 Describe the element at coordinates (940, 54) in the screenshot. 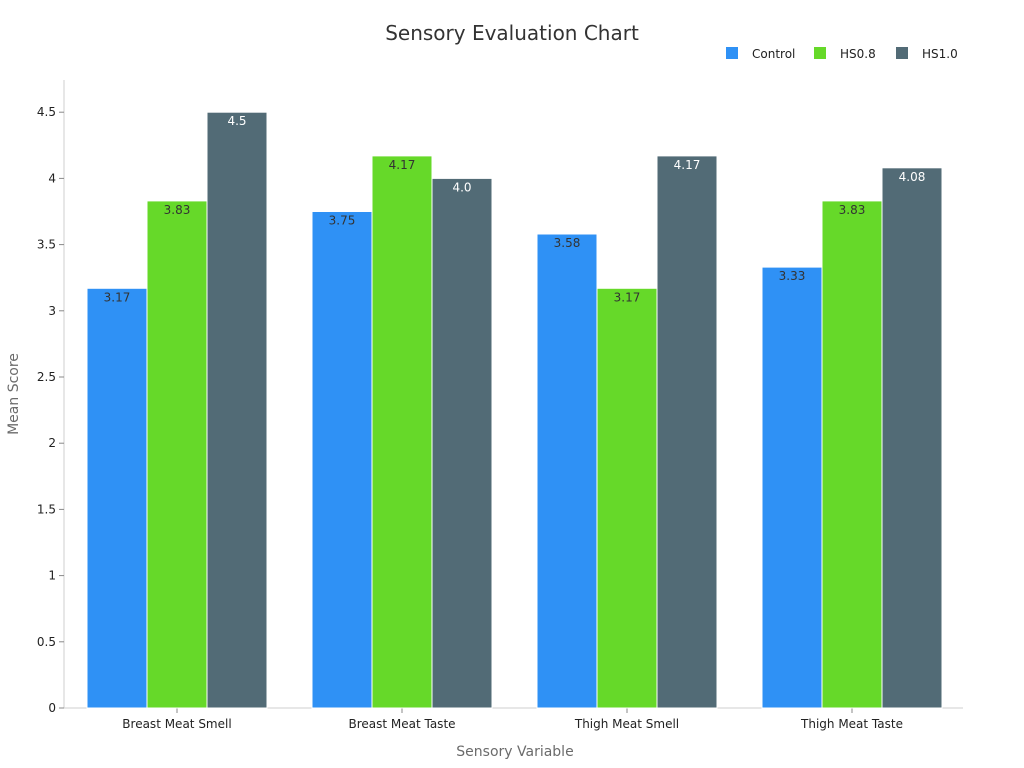

I see `legend-label: HS1.0` at that location.